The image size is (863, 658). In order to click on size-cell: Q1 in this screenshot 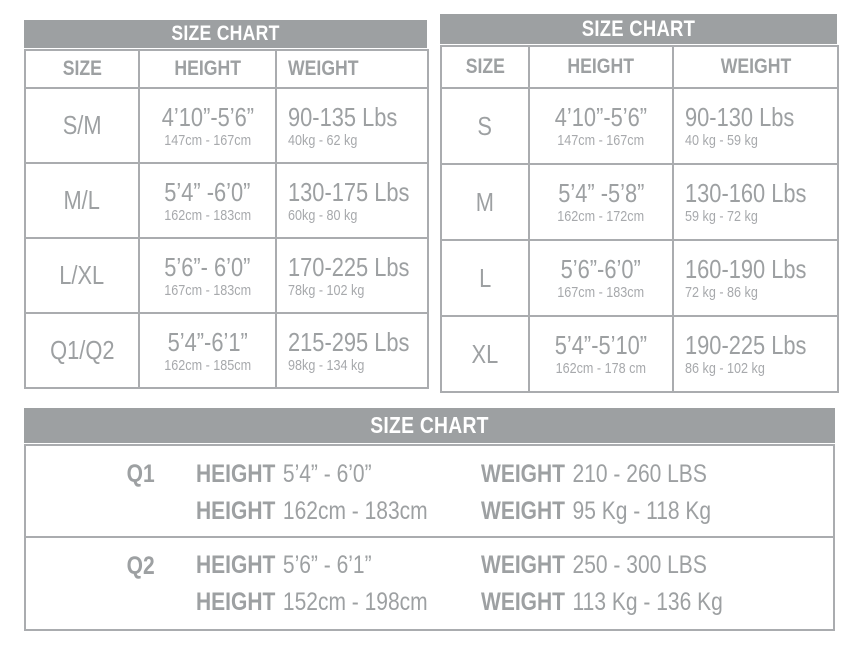, I will do `click(140, 474)`.